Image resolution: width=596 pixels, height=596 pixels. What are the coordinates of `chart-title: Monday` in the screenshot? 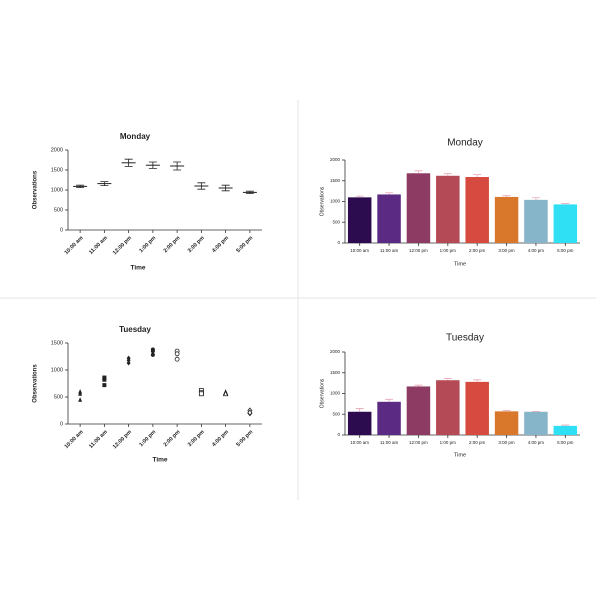 It's located at (465, 143).